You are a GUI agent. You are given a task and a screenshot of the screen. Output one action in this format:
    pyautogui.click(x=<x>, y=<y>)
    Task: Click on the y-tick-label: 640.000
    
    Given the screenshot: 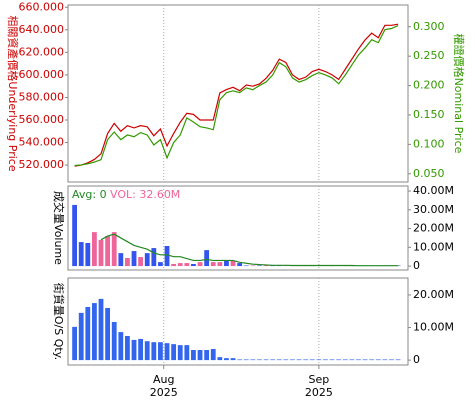 What is the action you would take?
    pyautogui.click(x=42, y=29)
    